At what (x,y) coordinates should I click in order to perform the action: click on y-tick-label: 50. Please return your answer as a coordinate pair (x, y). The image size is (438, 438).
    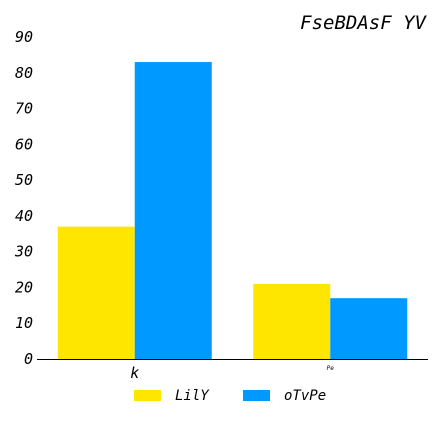
    Looking at the image, I should click on (24, 180).